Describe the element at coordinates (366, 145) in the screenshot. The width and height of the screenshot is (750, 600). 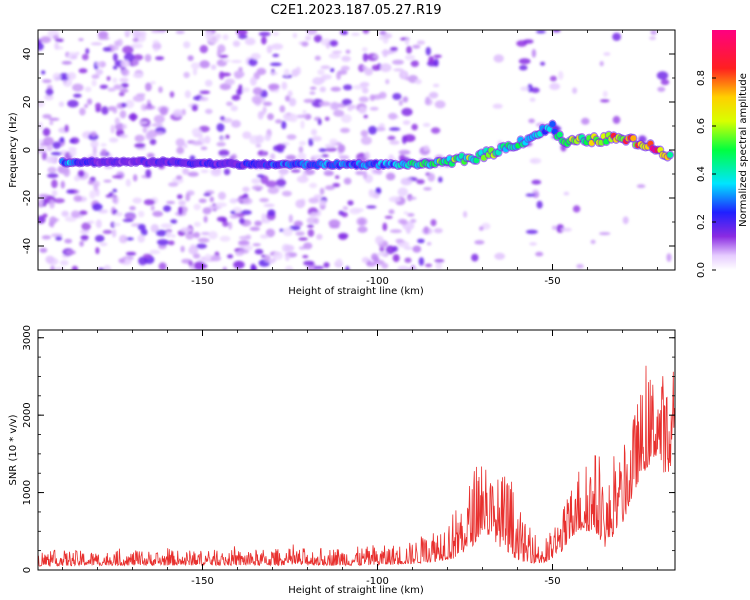
I see `heatmap-ridge` at that location.